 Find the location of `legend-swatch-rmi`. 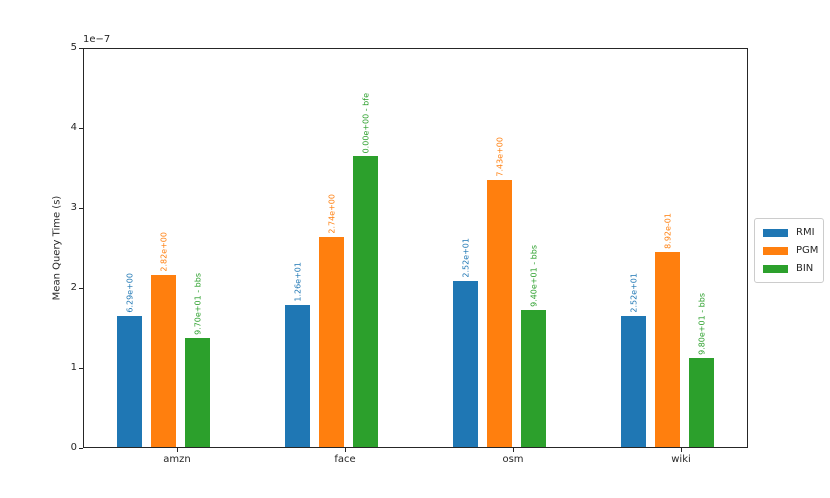

legend-swatch-rmi is located at coordinates (775, 232).